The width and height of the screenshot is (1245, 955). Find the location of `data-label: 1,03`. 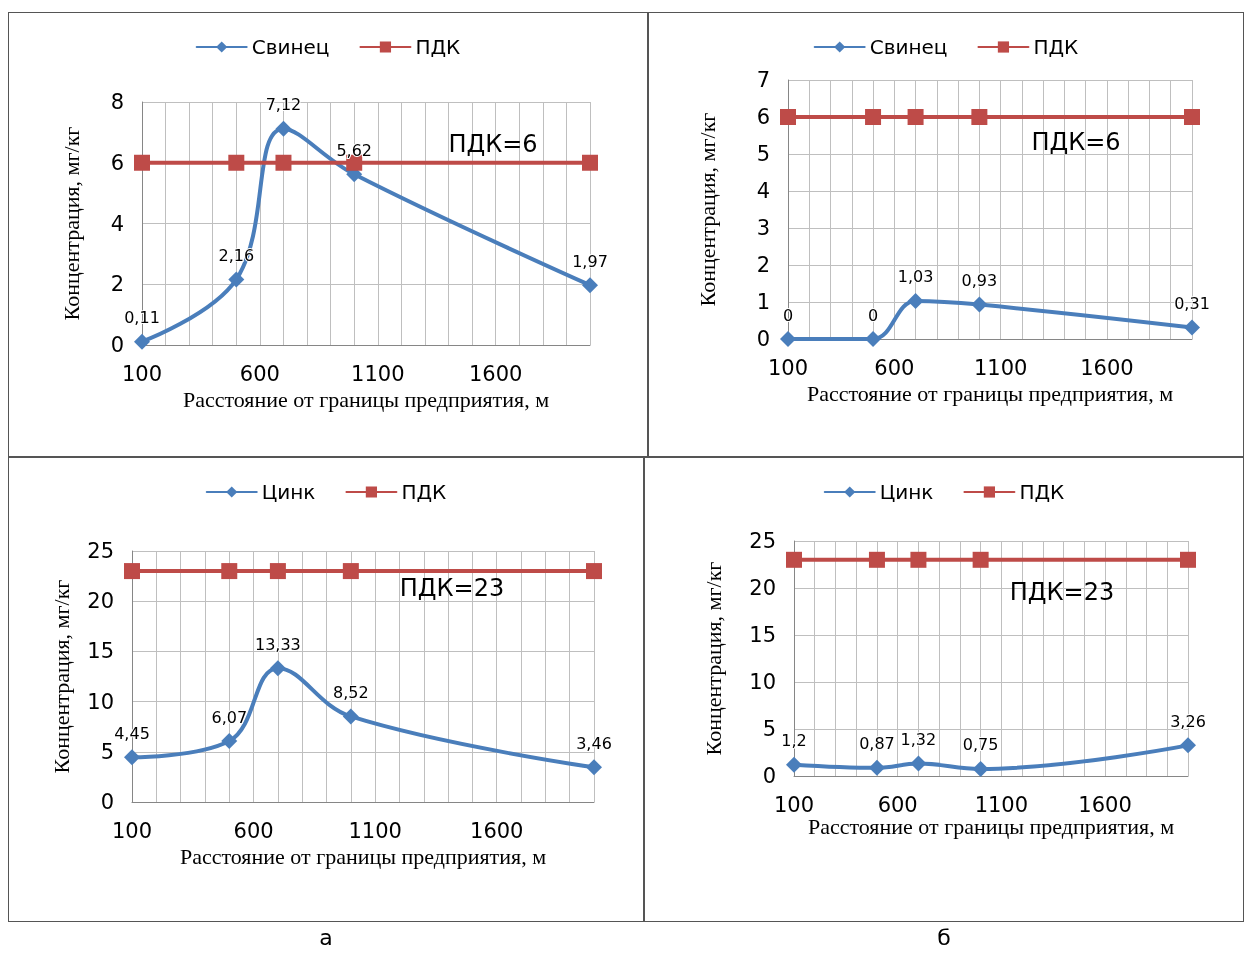

data-label: 1,03 is located at coordinates (915, 277).